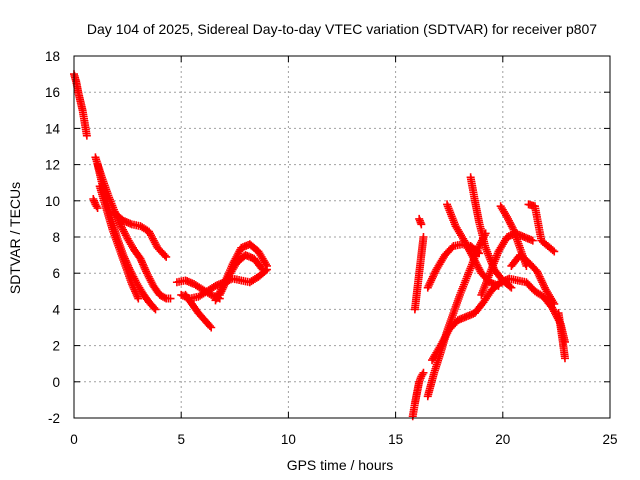  What do you see at coordinates (395, 439) in the screenshot?
I see `x-tick-label: 15` at bounding box center [395, 439].